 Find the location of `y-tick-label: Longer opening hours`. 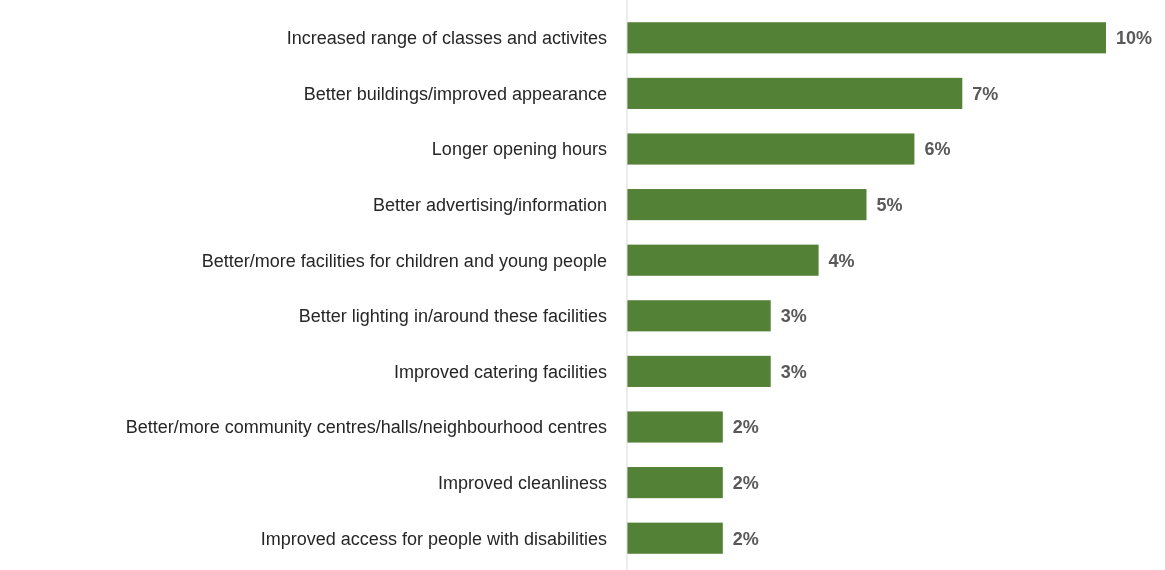

y-tick-label: Longer opening hours is located at coordinates (519, 149).